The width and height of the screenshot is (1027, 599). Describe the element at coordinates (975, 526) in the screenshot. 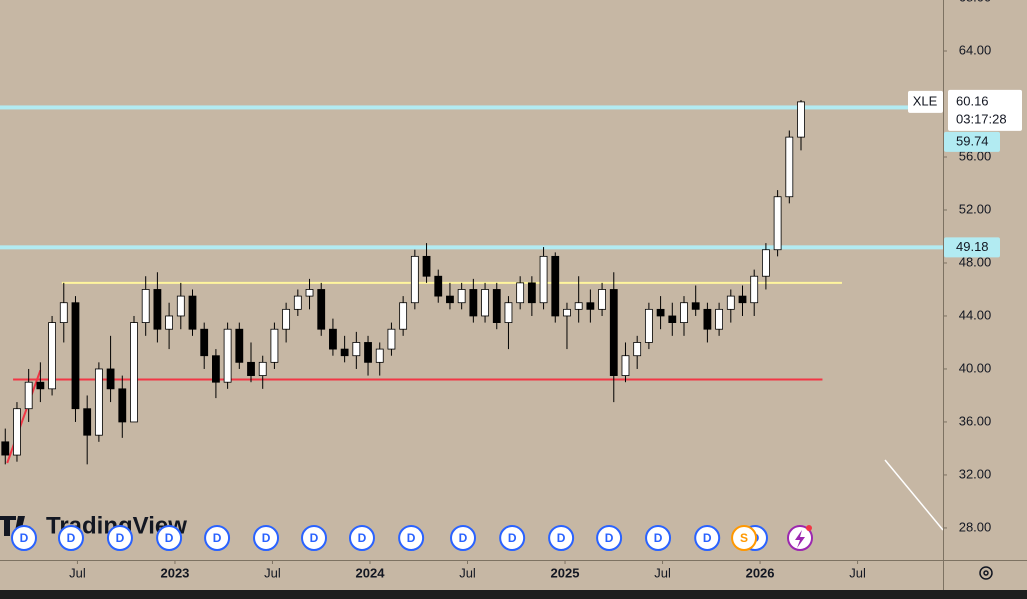

I see `y-tick-label: 28.00` at that location.